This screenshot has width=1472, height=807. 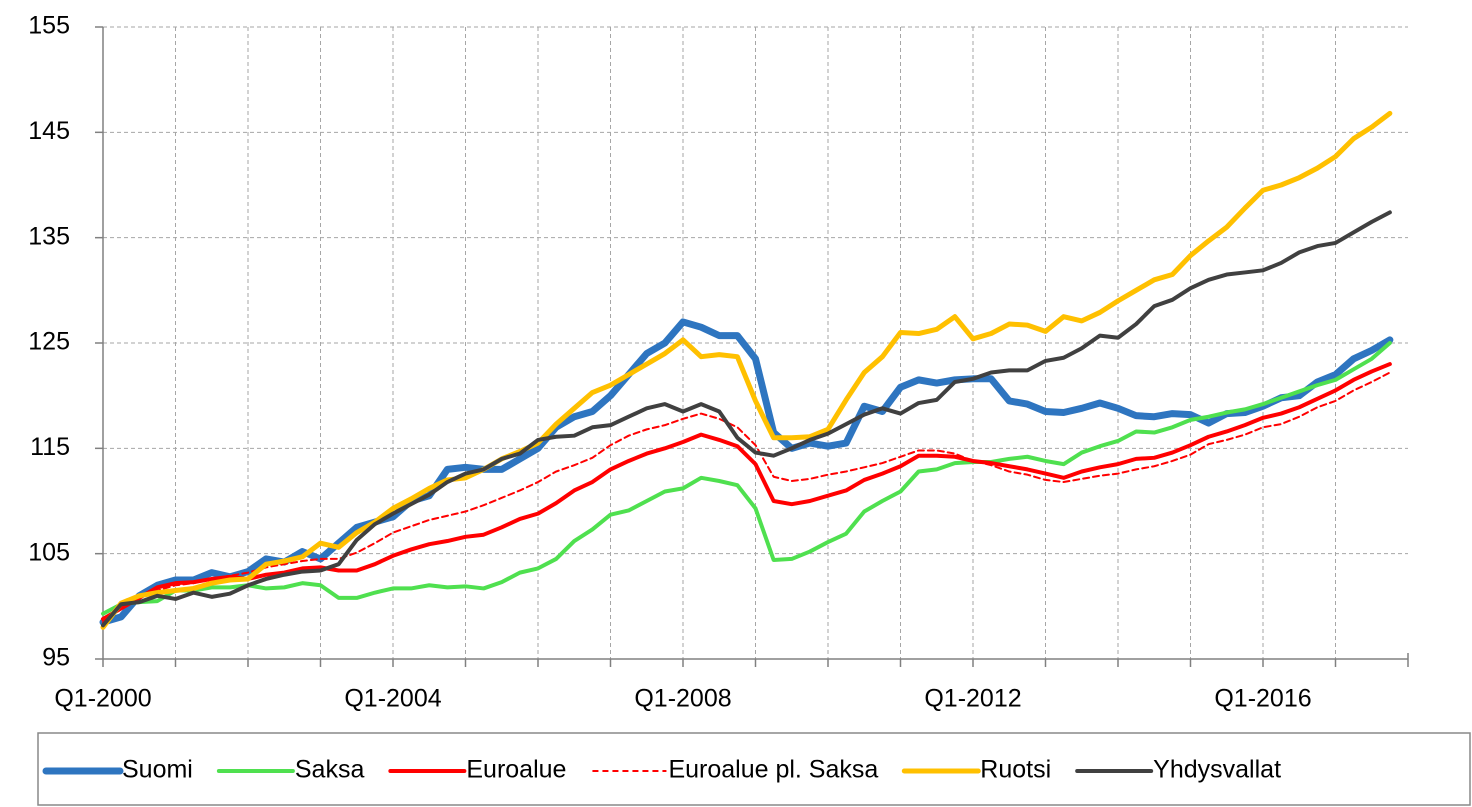 What do you see at coordinates (49, 131) in the screenshot?
I see `y-tick-label: 145` at bounding box center [49, 131].